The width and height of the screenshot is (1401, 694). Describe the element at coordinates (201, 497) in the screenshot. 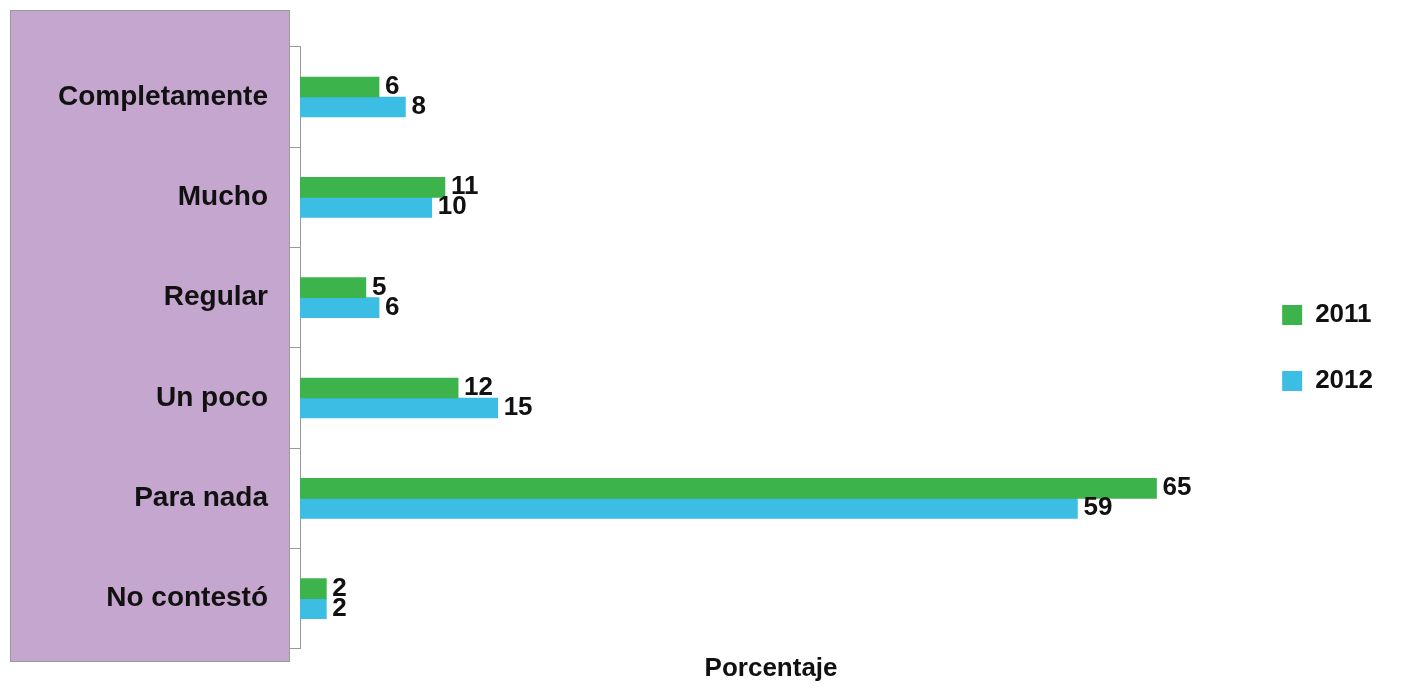

I see `y-tick-label: Para nada` at that location.